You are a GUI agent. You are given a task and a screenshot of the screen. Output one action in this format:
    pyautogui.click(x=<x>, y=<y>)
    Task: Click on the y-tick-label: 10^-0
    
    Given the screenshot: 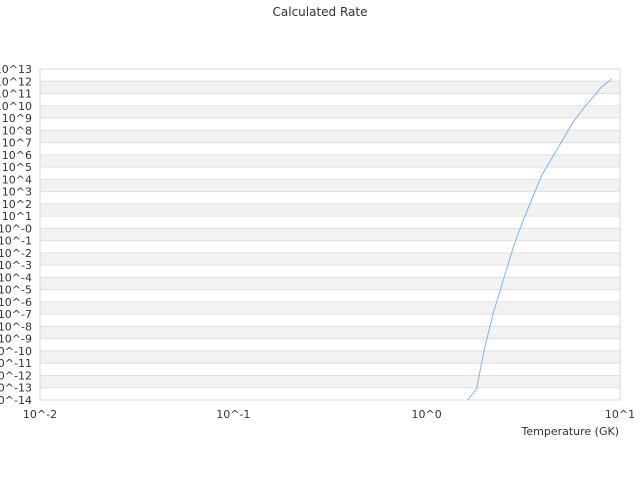 What is the action you would take?
    pyautogui.click(x=16, y=228)
    